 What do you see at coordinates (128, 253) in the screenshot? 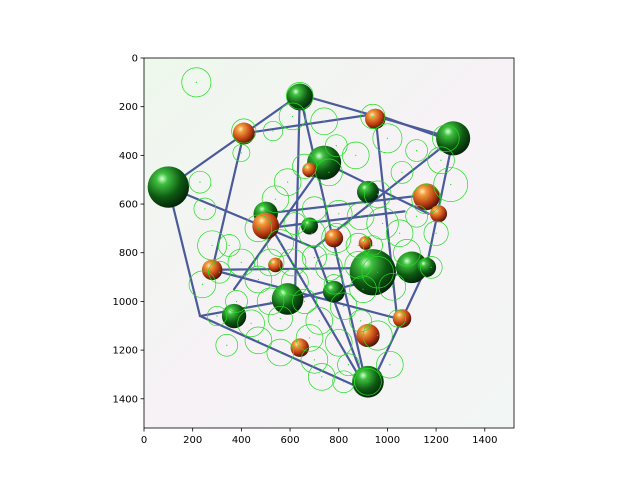
I see `y-tick-label: 800` at bounding box center [128, 253].